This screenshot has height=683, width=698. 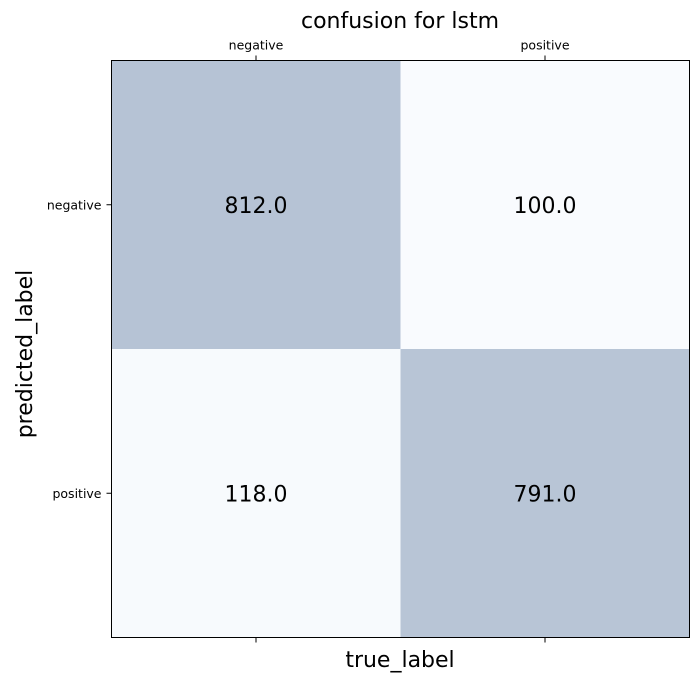 I want to click on cell-value-label: 791.0, so click(x=545, y=494).